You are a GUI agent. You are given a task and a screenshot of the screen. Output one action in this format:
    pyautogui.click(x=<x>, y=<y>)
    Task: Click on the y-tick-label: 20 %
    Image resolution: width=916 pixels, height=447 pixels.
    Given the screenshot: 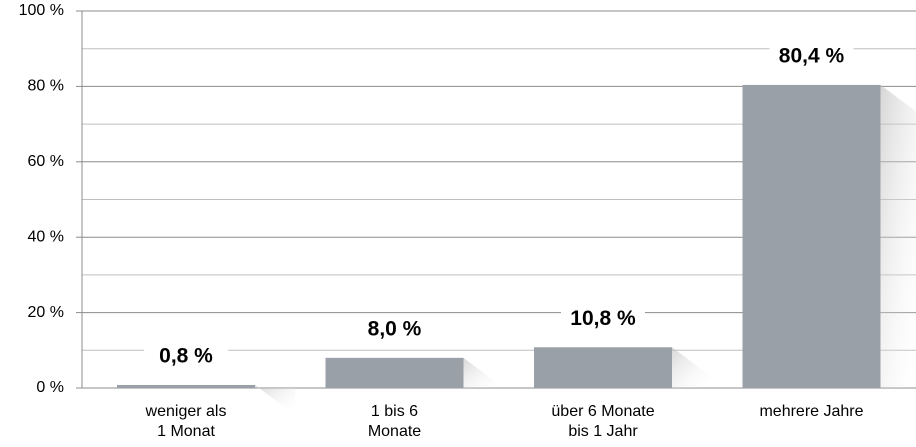 What is the action you would take?
    pyautogui.click(x=46, y=312)
    